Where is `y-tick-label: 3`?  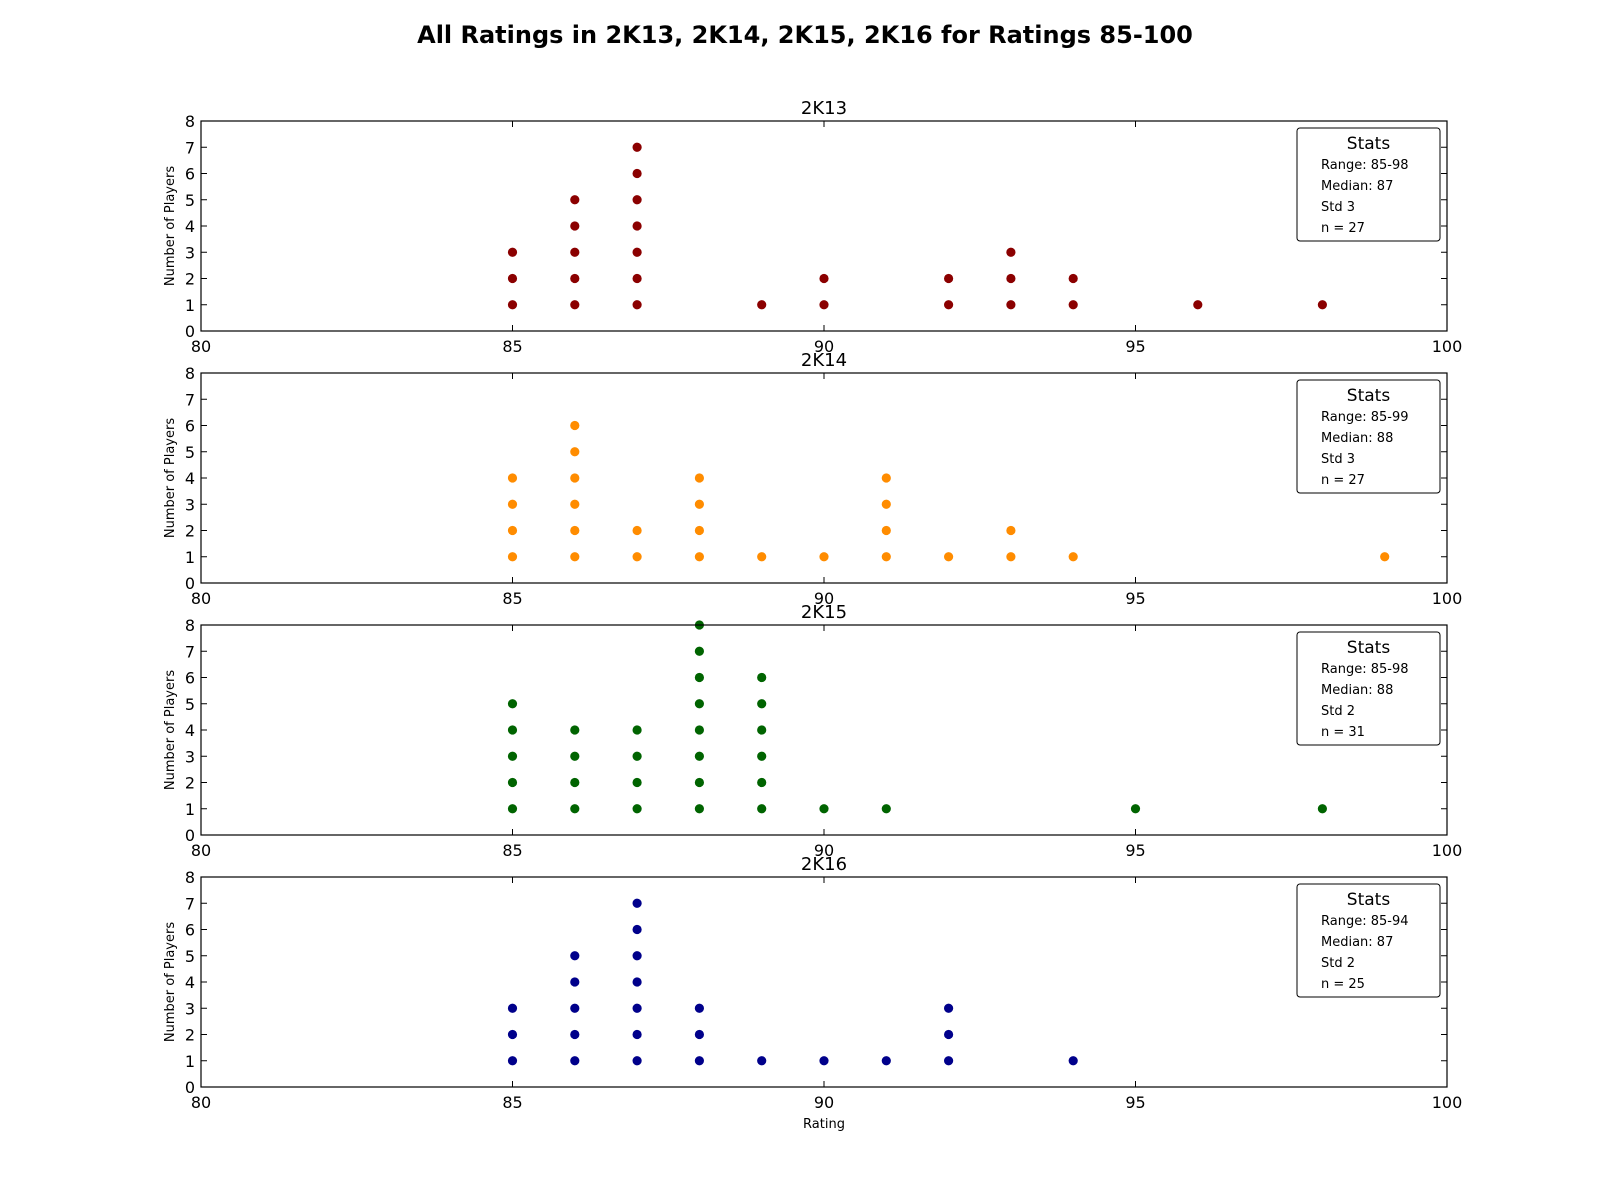 y-tick-label: 3 is located at coordinates (190, 756).